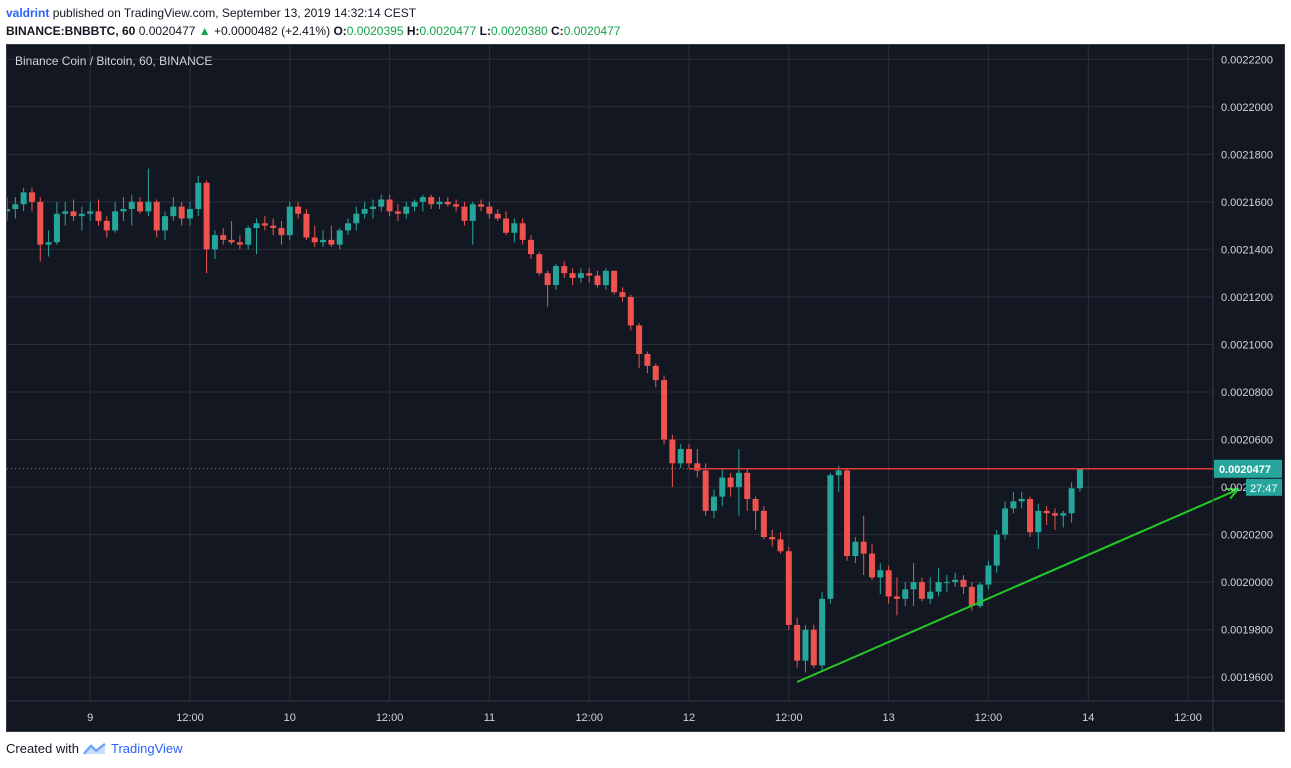 Image resolution: width=1291 pixels, height=768 pixels. I want to click on tradingview-logo-icon, so click(94, 748).